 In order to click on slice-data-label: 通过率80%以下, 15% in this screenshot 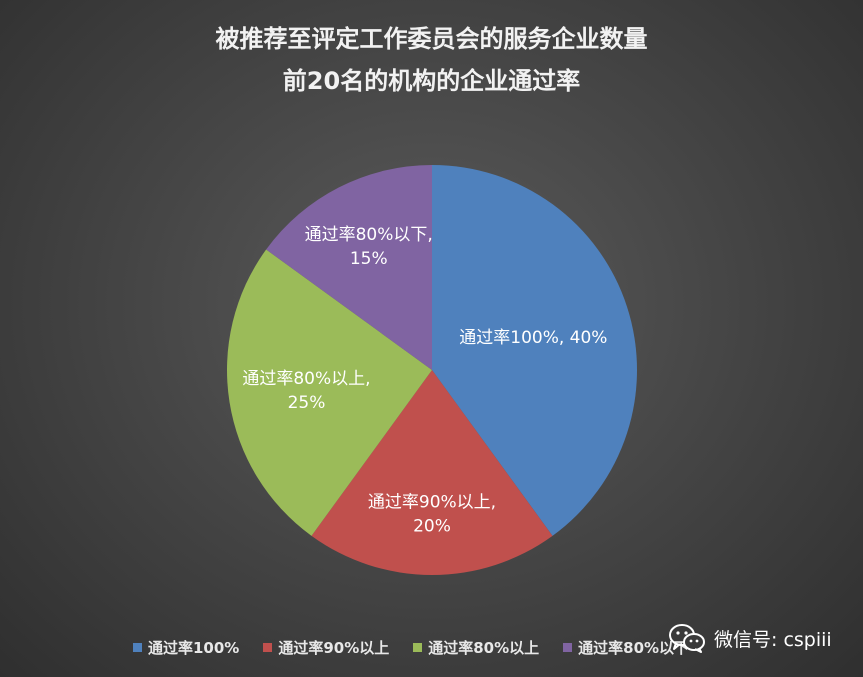, I will do `click(369, 247)`.